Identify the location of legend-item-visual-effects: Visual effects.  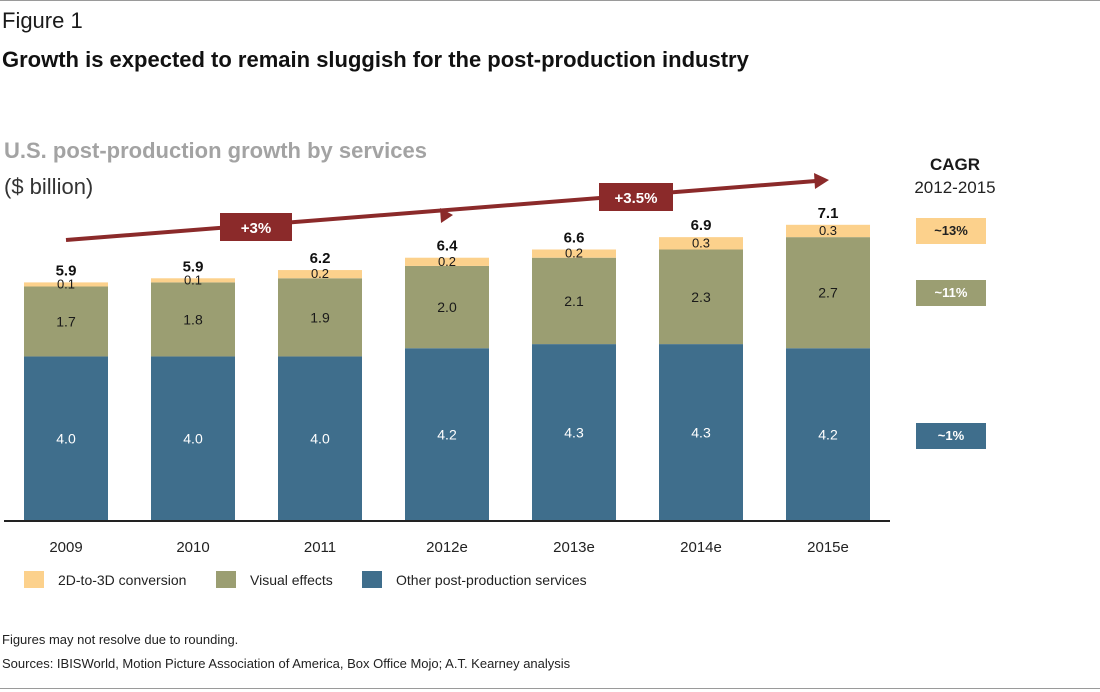
(274, 579).